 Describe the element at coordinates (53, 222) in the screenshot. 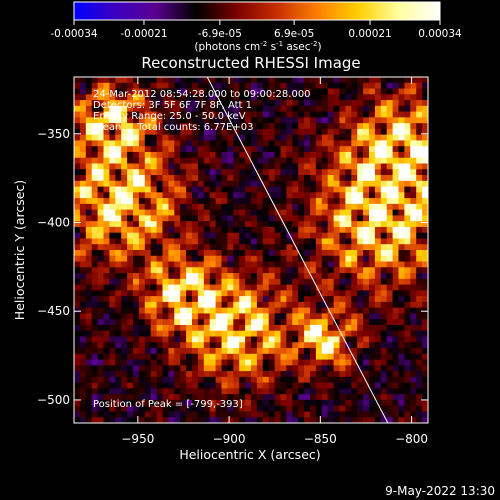

I see `y-tick-label: −400` at that location.